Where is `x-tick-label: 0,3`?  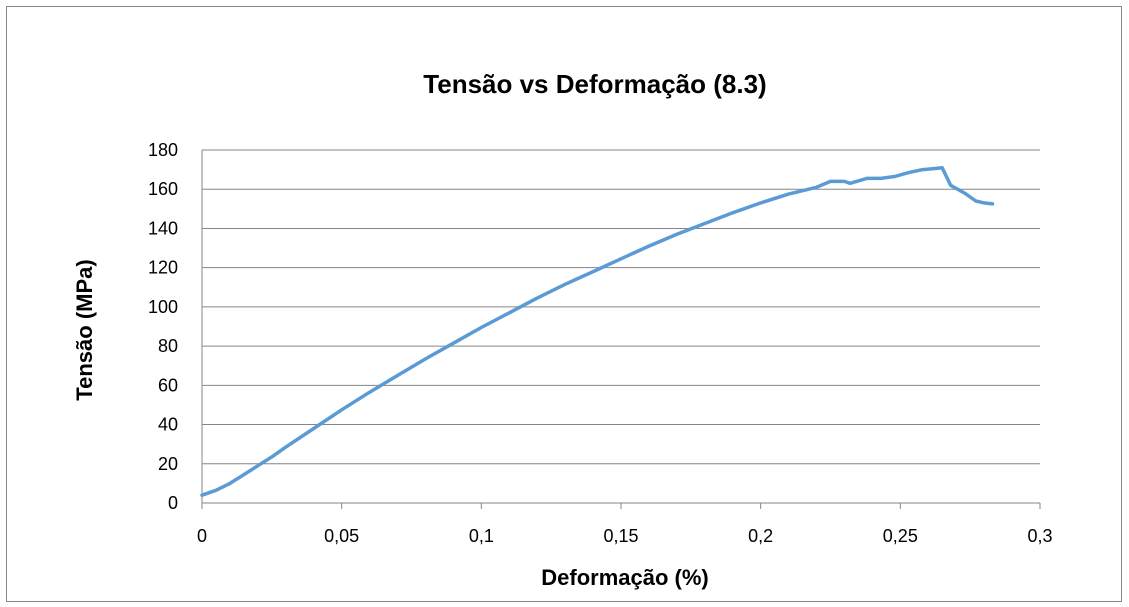
x-tick-label: 0,3 is located at coordinates (1039, 536).